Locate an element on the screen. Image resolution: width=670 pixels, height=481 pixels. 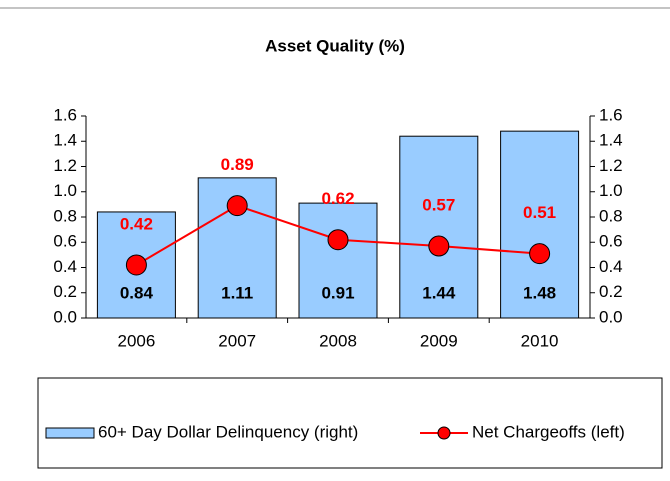
y-tick-label: 0.6 is located at coordinates (65, 241).